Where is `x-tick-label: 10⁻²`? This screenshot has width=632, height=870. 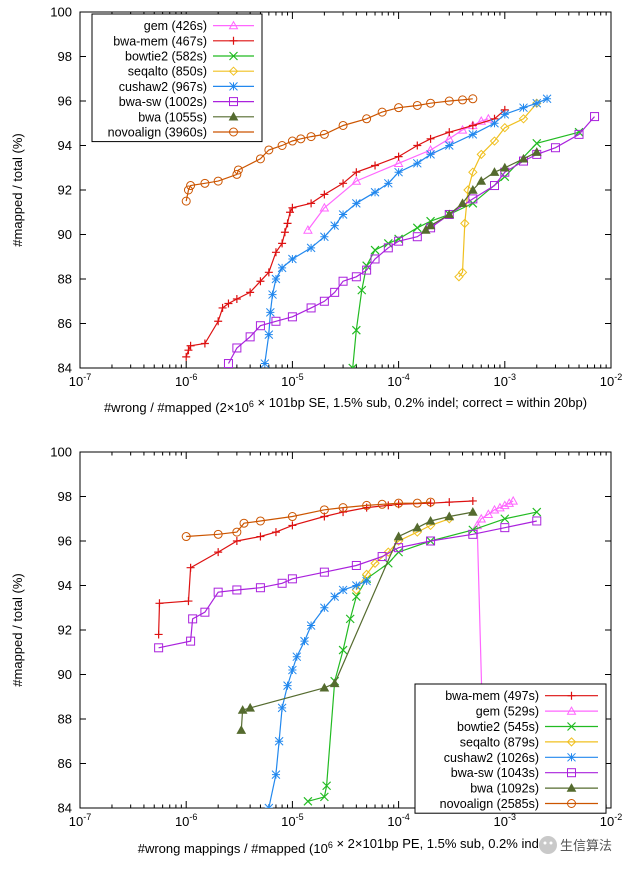
x-tick-label: 10⁻² is located at coordinates (611, 820).